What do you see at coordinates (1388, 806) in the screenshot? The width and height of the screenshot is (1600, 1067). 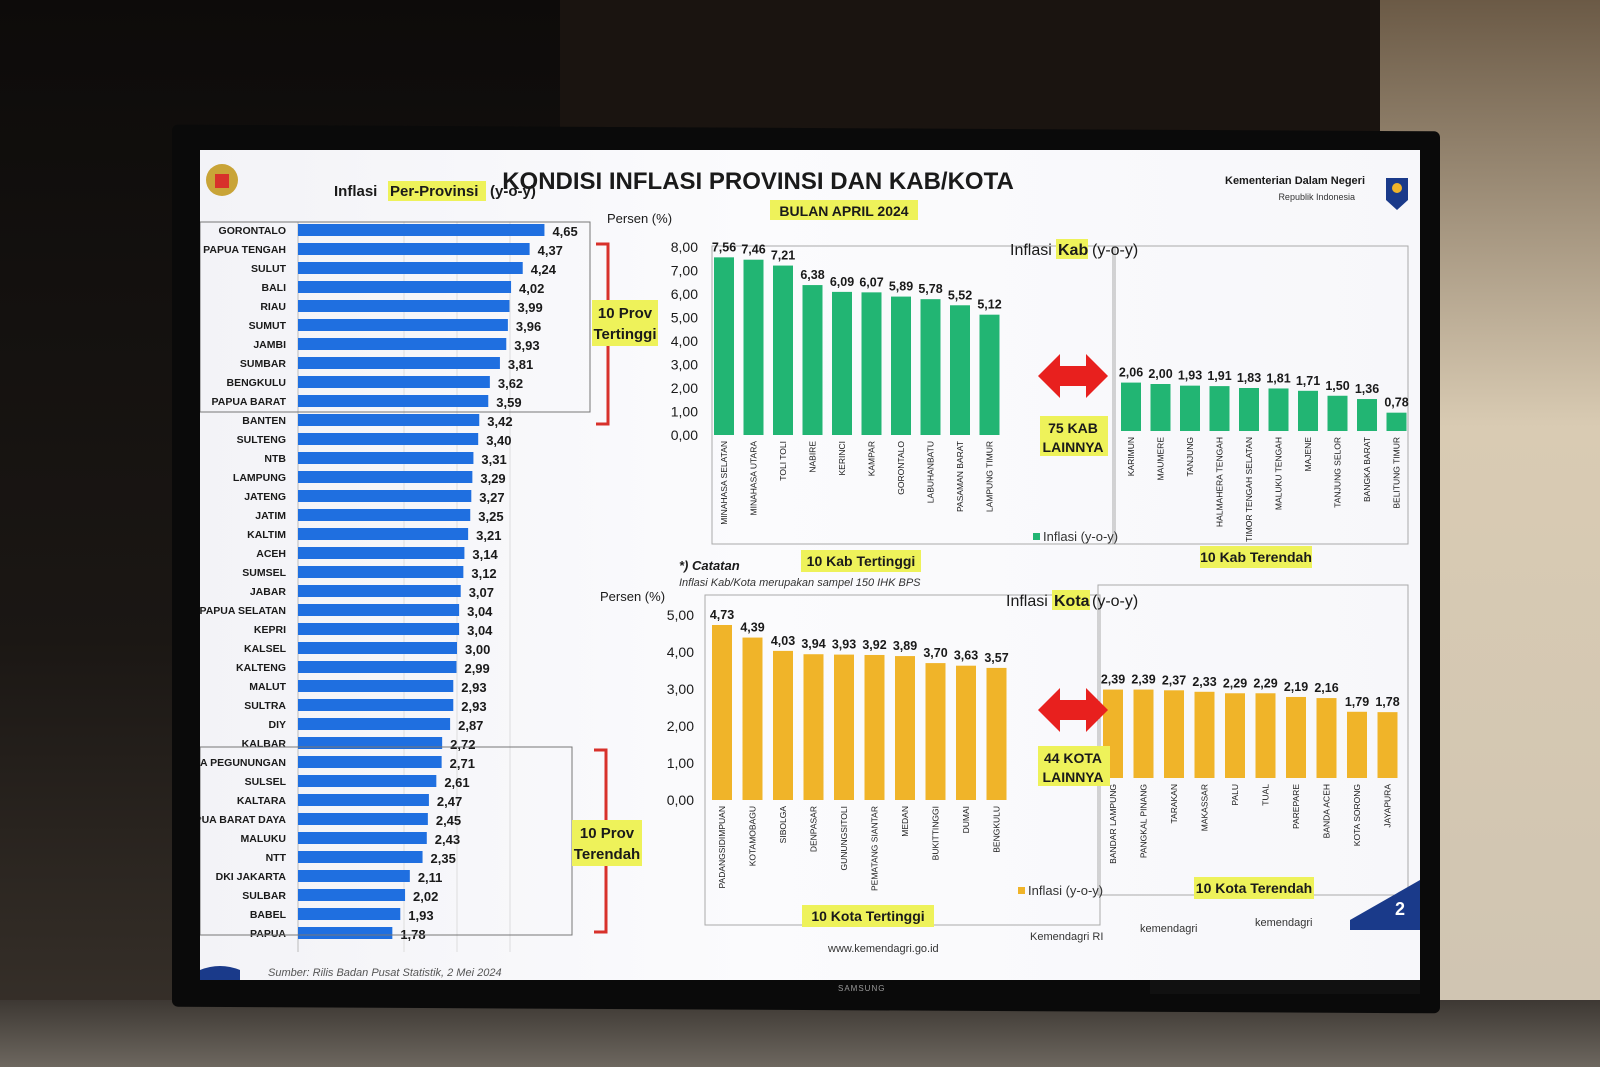 I see `column-category-label: JAYAPURA` at bounding box center [1388, 806].